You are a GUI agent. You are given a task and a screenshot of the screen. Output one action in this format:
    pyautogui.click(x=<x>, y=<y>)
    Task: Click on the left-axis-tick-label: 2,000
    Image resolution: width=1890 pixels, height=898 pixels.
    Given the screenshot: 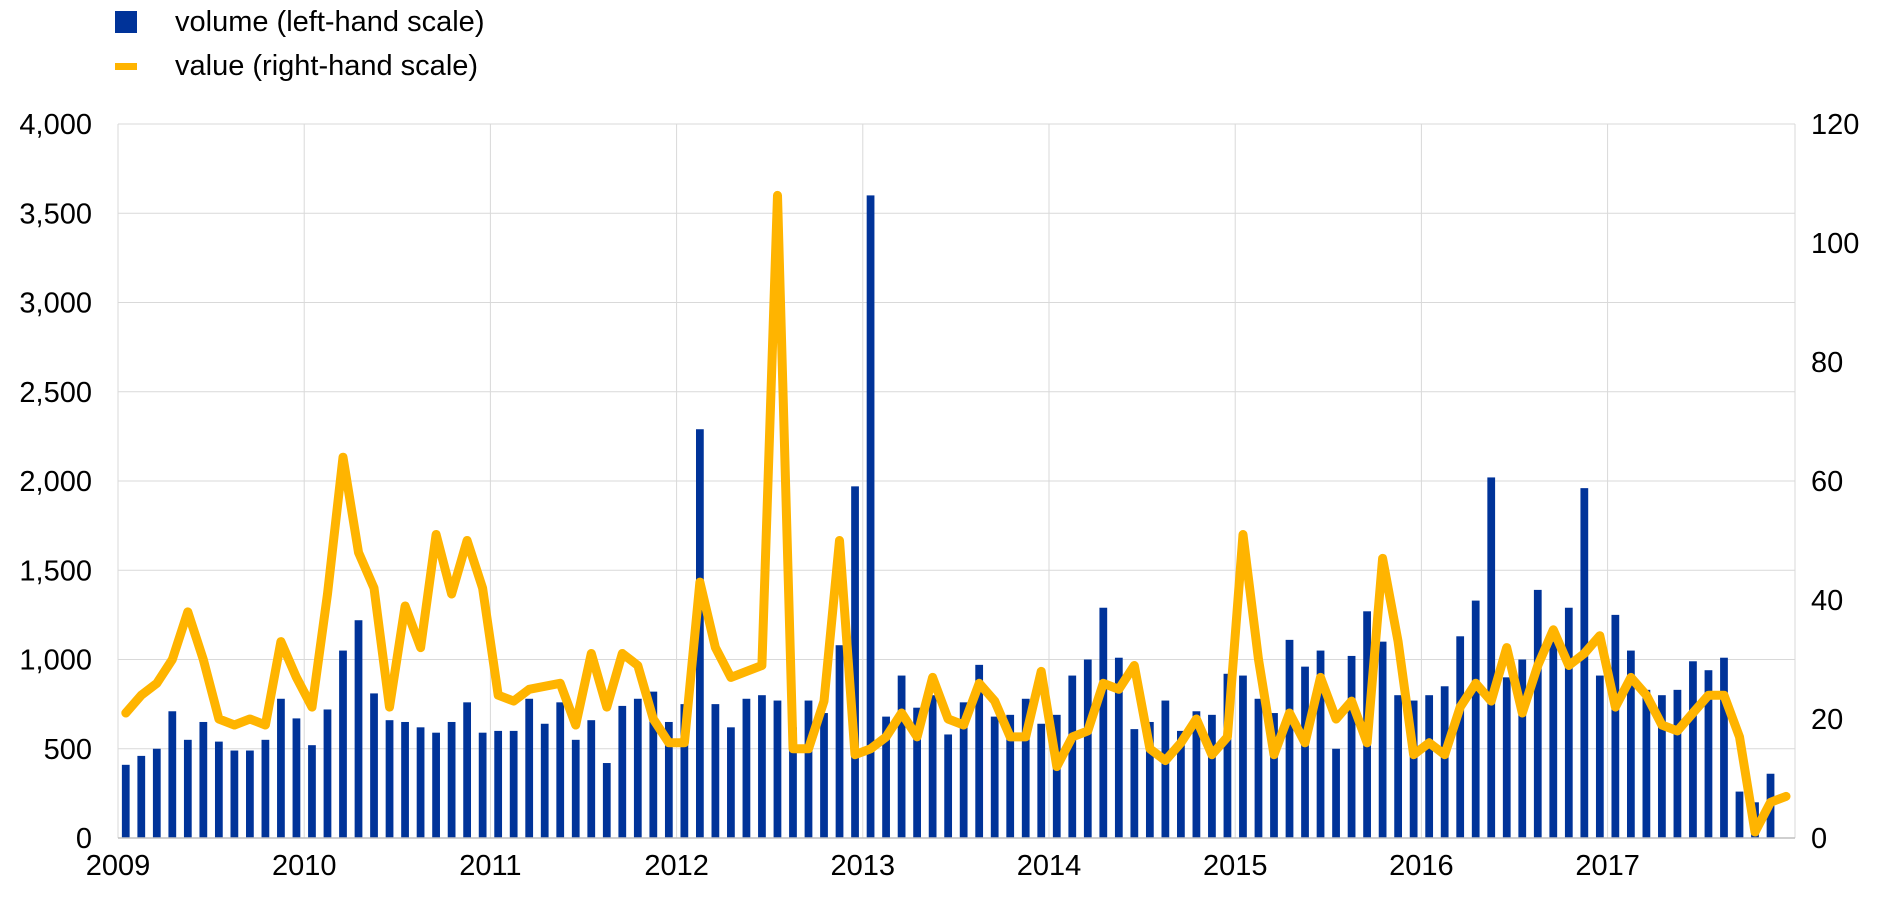 What is the action you would take?
    pyautogui.click(x=55, y=482)
    